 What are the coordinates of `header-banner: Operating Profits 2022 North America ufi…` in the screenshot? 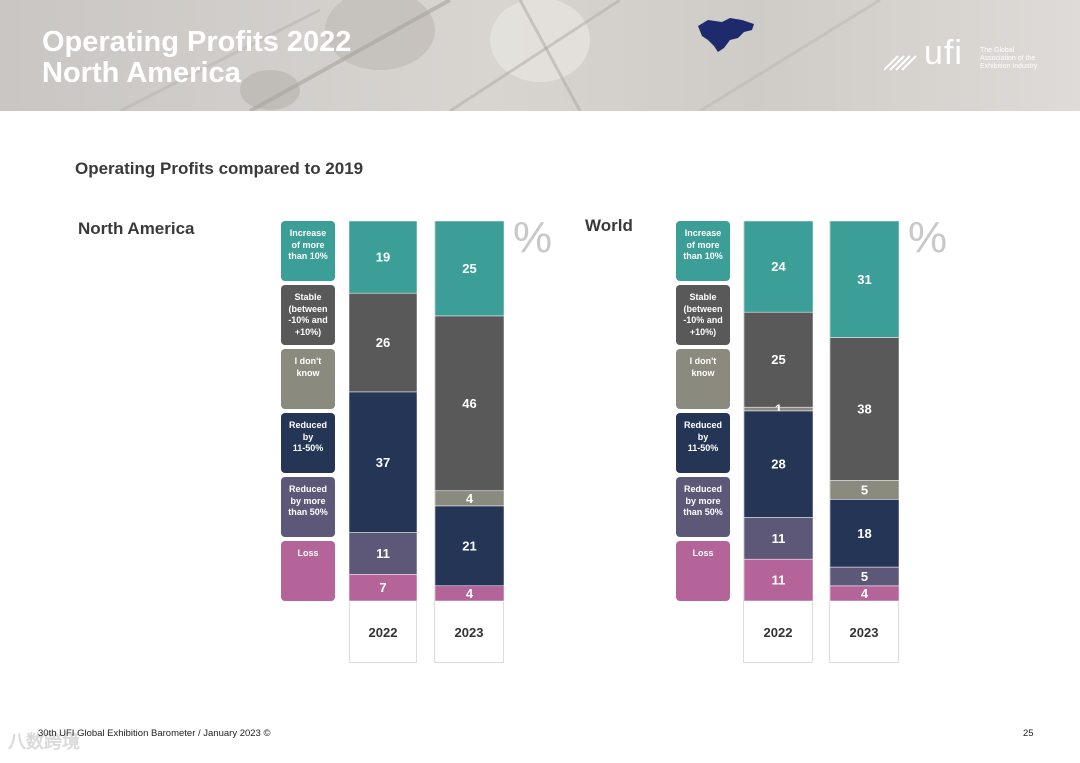 It's located at (540, 55).